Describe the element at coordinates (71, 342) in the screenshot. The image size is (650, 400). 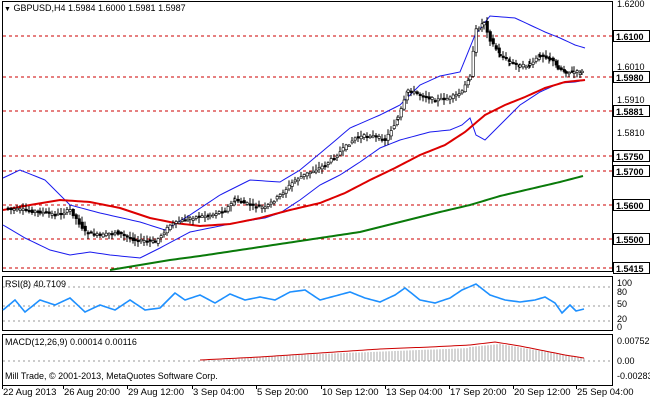
I see `macd-title: MACD(12,26,9) 0.00014 0.00116` at that location.